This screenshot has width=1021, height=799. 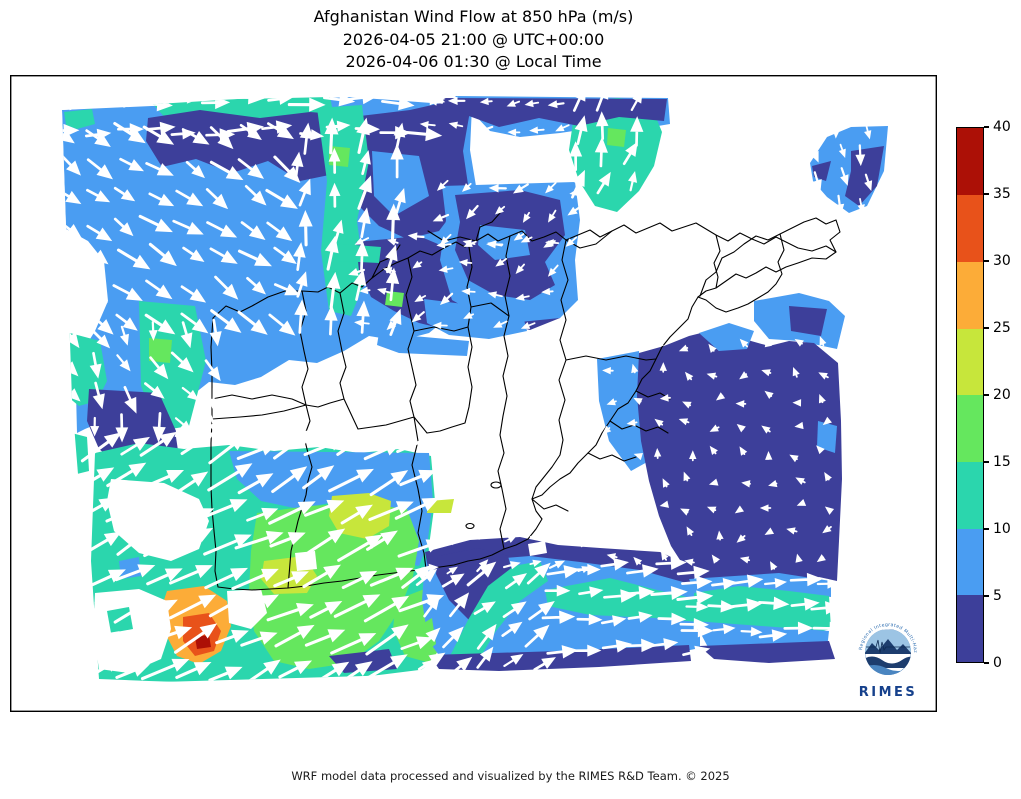 What do you see at coordinates (739, 462) in the screenshot?
I see `wind-region-east-main` at bounding box center [739, 462].